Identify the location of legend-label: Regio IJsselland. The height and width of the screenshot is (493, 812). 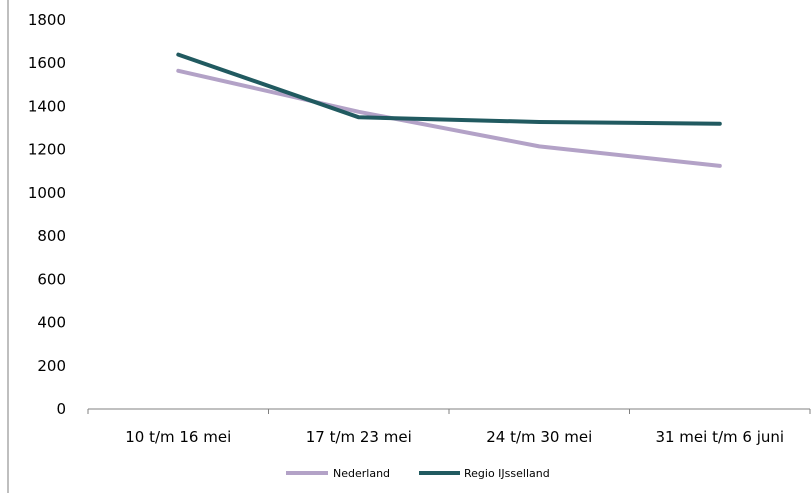
(507, 473).